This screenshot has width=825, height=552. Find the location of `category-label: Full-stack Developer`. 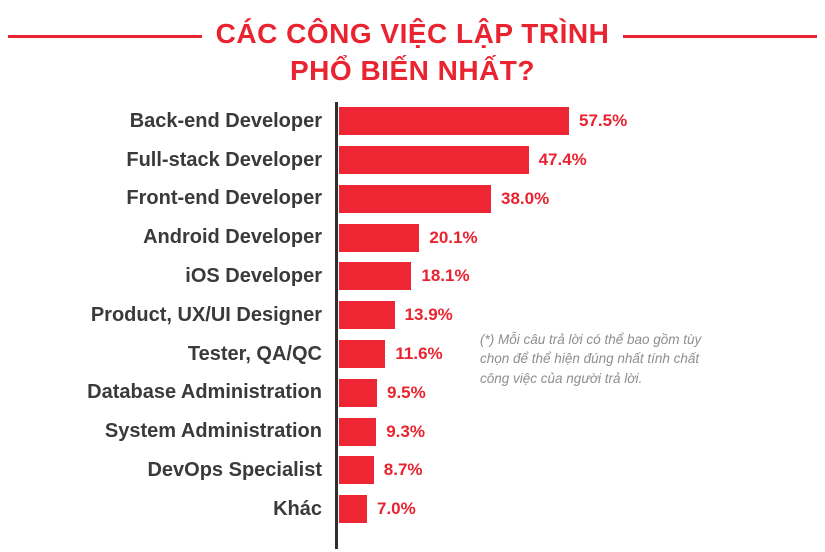

category-label: Full-stack Developer is located at coordinates (224, 159).